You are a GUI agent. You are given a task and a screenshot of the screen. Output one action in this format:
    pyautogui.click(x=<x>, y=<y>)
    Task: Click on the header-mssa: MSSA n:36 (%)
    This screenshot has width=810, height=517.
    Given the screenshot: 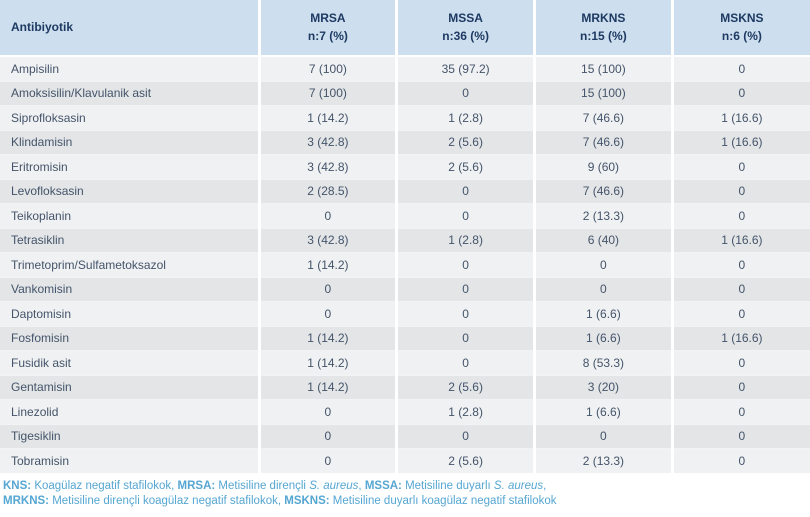 What is the action you would take?
    pyautogui.click(x=465, y=28)
    